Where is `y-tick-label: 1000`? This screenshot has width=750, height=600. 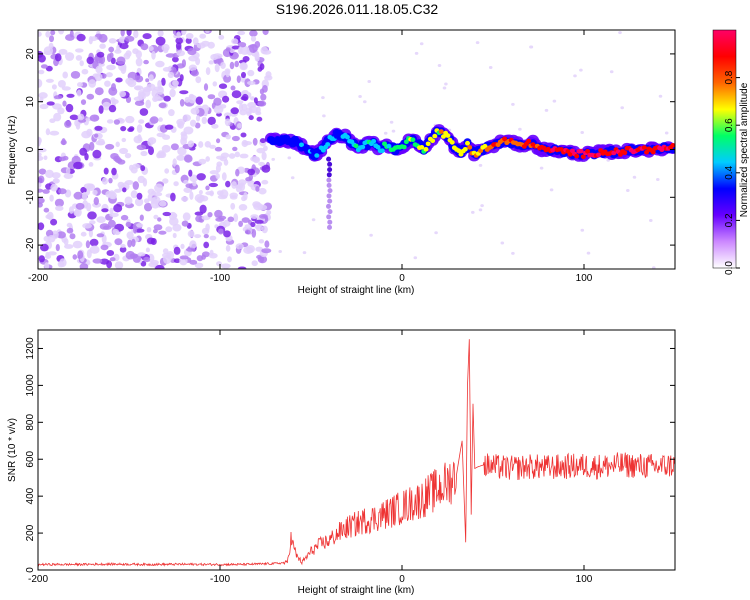
y-tick-label: 1000 is located at coordinates (30, 385).